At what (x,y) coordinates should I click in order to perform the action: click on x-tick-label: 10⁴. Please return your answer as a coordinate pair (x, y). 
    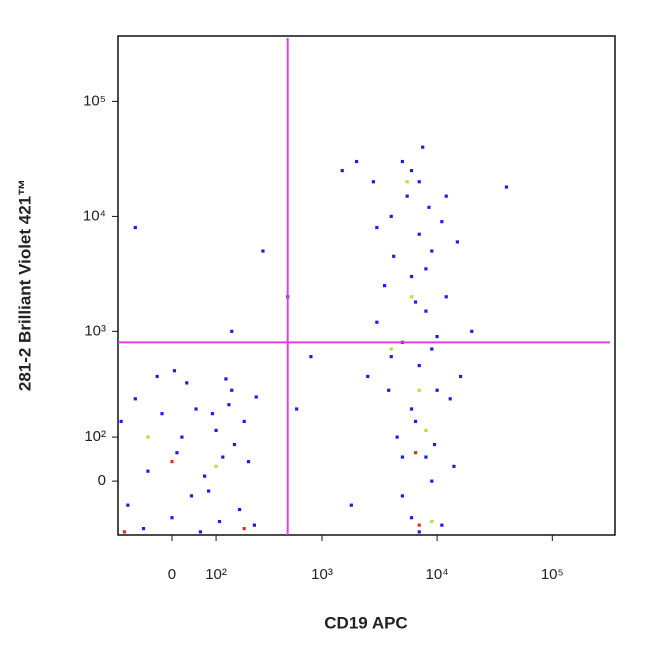
    Looking at the image, I should click on (437, 574).